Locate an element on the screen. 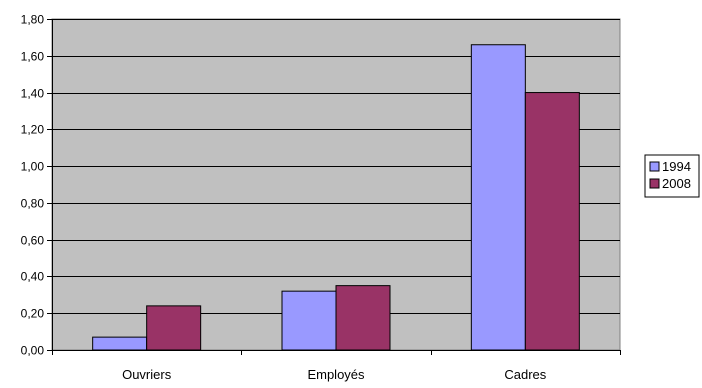 Image resolution: width=702 pixels, height=388 pixels. y-tick-label: 0,40 is located at coordinates (33, 277).